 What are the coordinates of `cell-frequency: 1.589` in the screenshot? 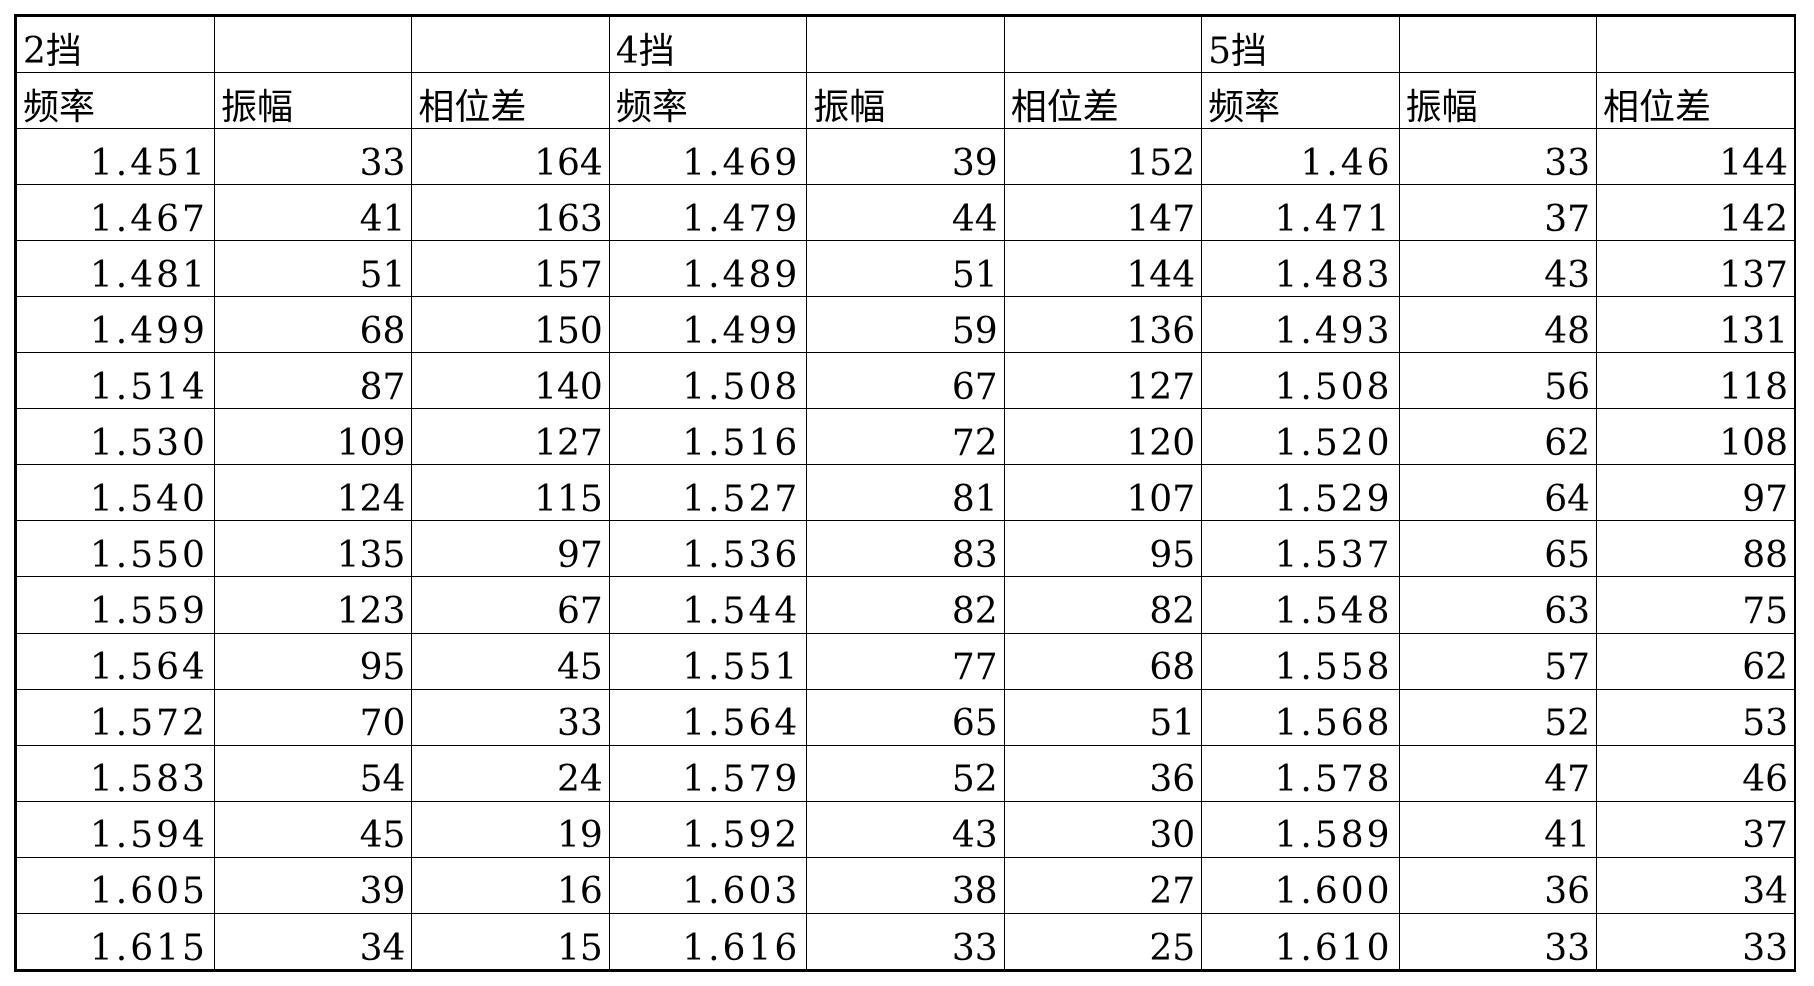 It's located at (1300, 829).